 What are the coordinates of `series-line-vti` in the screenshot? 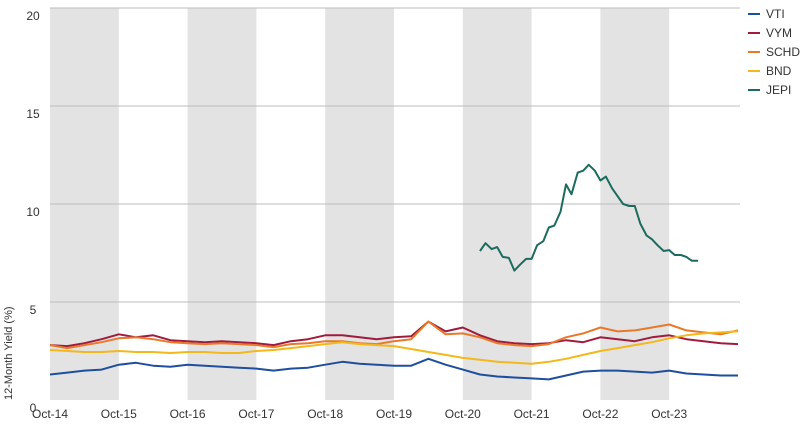 It's located at (393, 369).